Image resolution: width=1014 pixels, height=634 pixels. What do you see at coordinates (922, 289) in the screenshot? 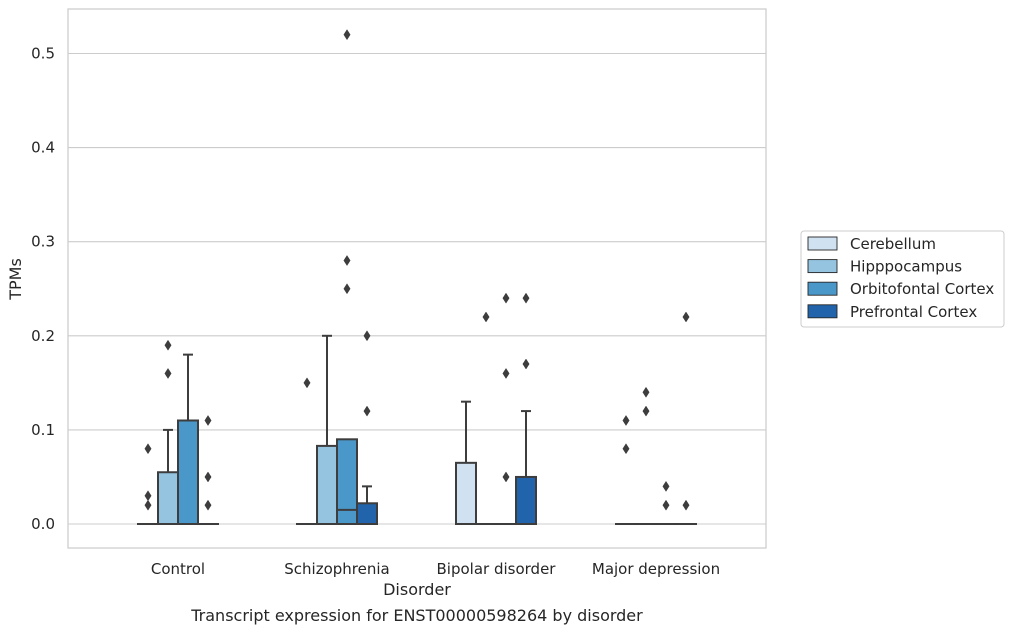
I see `legend-label: Orbitofontal Cortex` at bounding box center [922, 289].